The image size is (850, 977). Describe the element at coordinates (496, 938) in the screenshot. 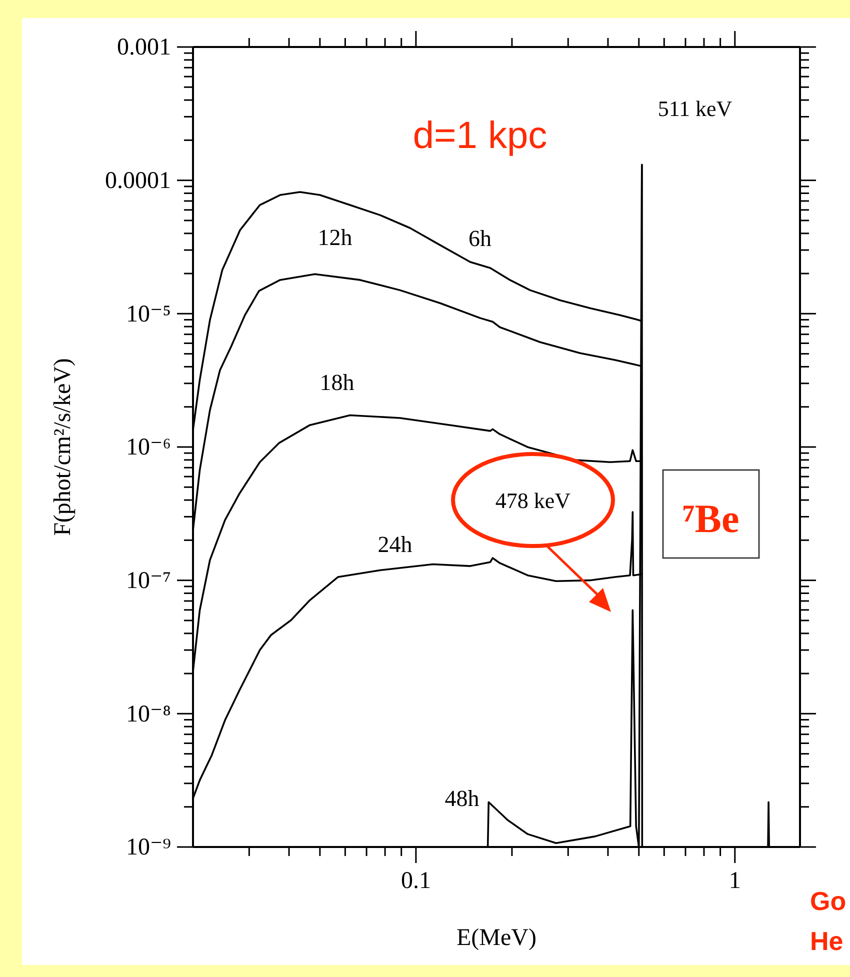

I see `x-axis-title: E(MeV)` at that location.